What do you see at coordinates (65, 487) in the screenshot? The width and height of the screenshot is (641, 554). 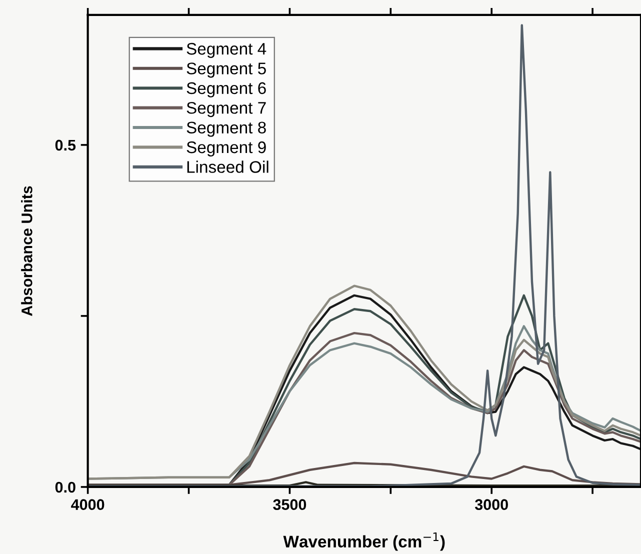 I see `y-tick-label: 0.0` at bounding box center [65, 487].